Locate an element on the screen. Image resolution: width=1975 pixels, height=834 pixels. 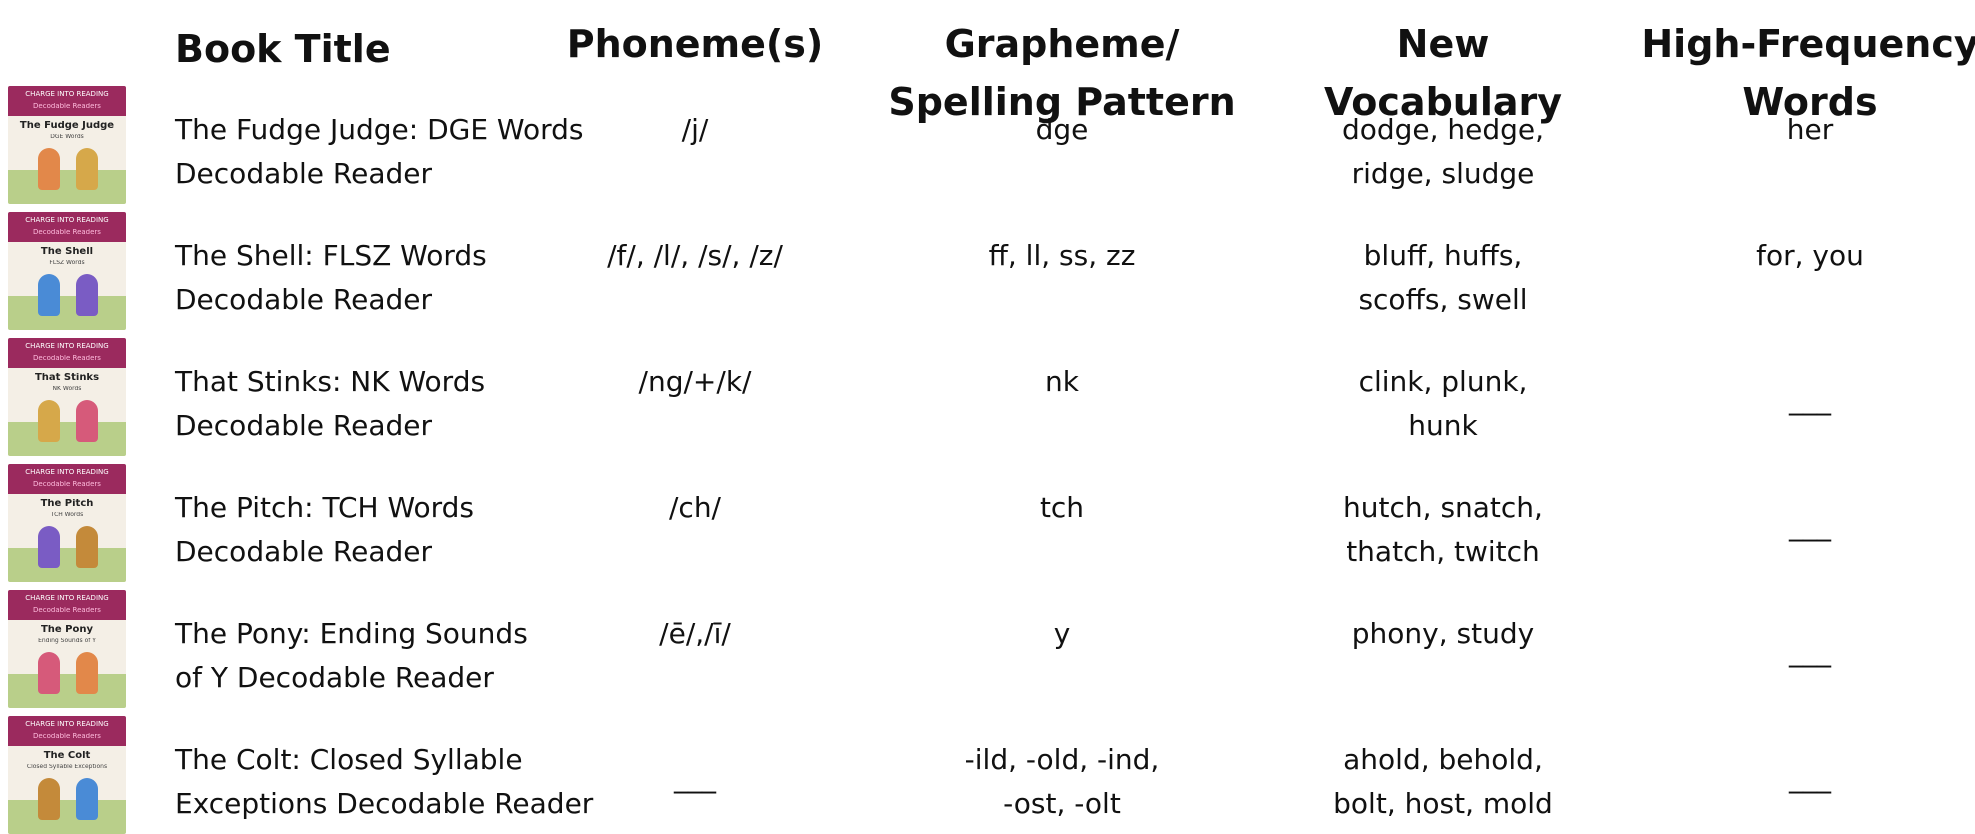
cell-text: nk is located at coordinates (1062, 381).